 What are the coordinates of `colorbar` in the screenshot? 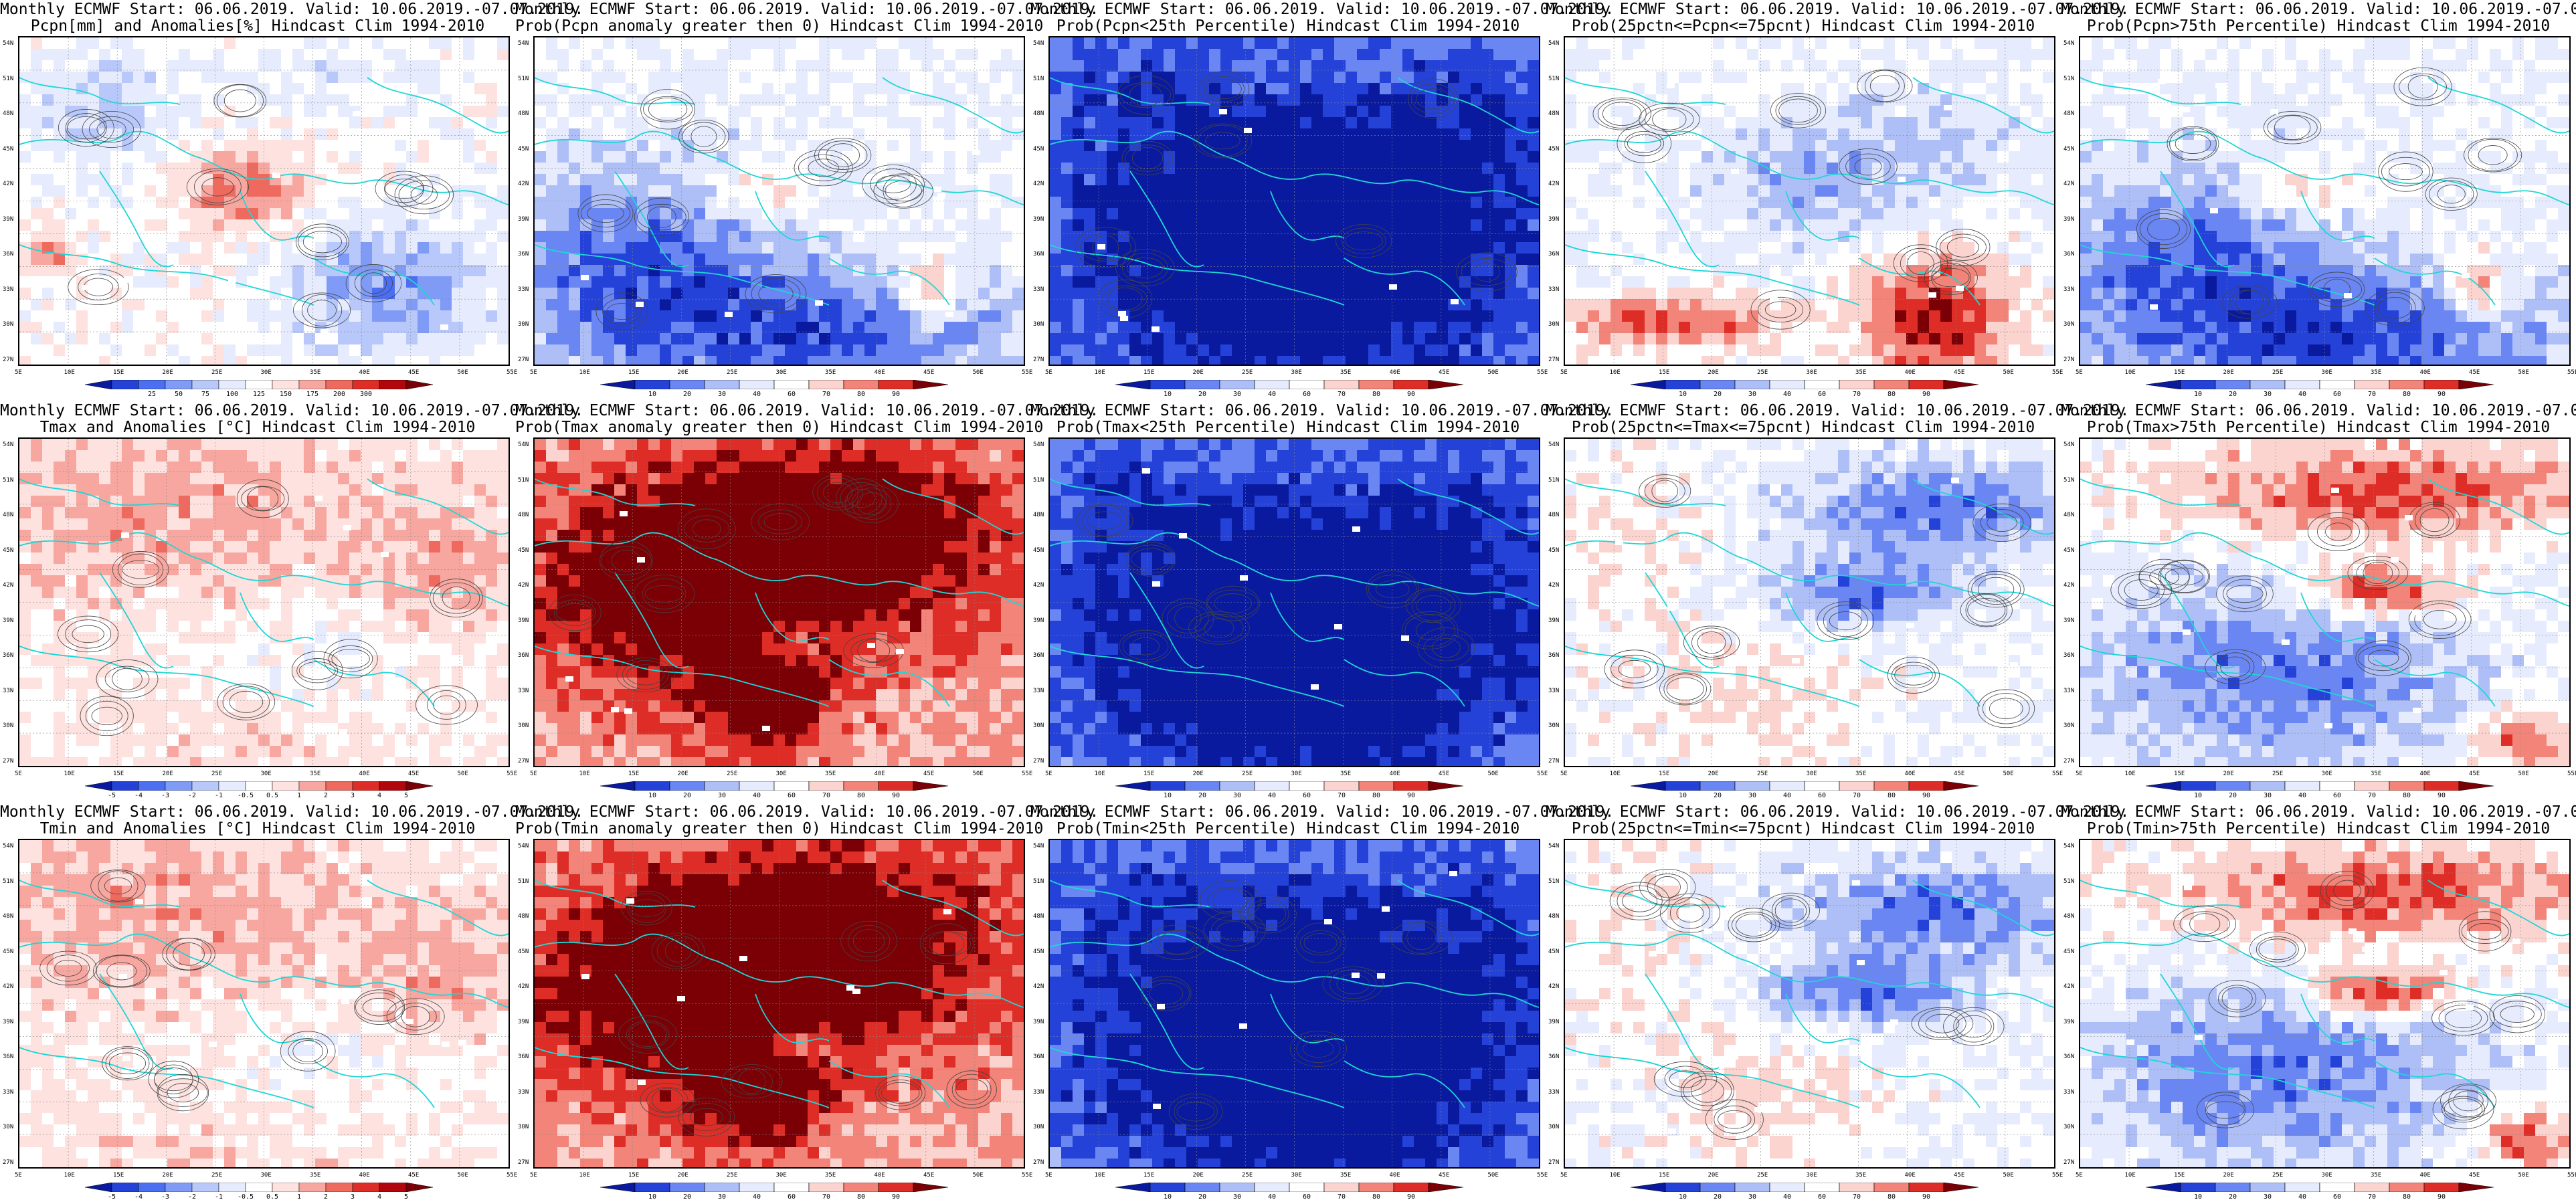 It's located at (259, 384).